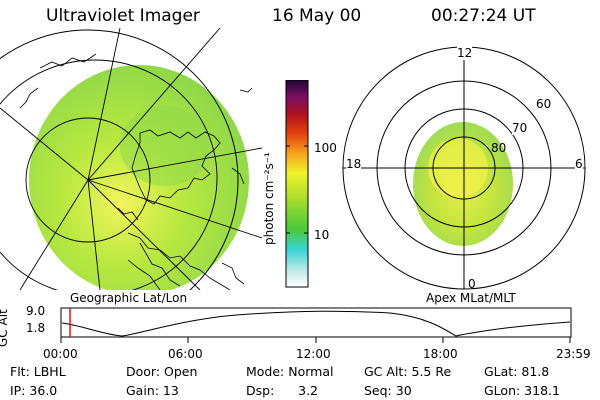 The width and height of the screenshot is (600, 400). What do you see at coordinates (129, 298) in the screenshot?
I see `left-panel-caption: Geographic Lat/Lon` at bounding box center [129, 298].